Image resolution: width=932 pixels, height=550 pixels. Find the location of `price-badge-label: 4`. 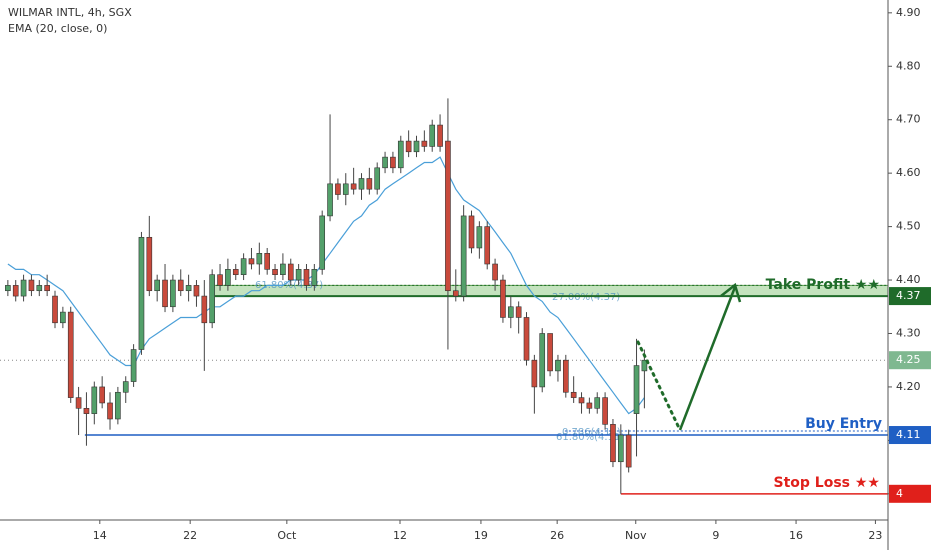

price-badge-label: 4 is located at coordinates (899, 493).